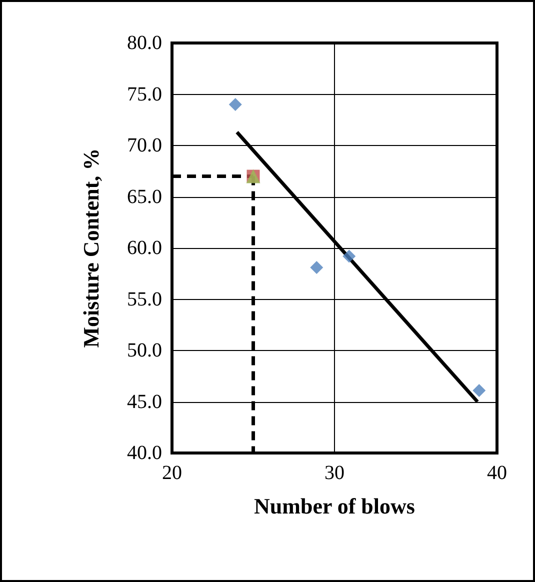  I want to click on y-tick-label: 60.0, so click(144, 248).